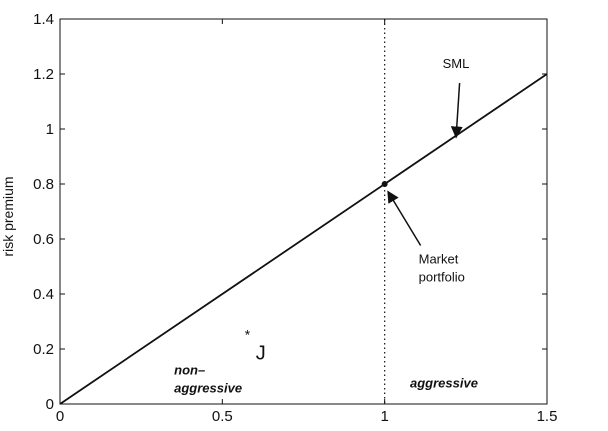  What do you see at coordinates (43, 74) in the screenshot?
I see `y-tick-label: 1.2` at bounding box center [43, 74].